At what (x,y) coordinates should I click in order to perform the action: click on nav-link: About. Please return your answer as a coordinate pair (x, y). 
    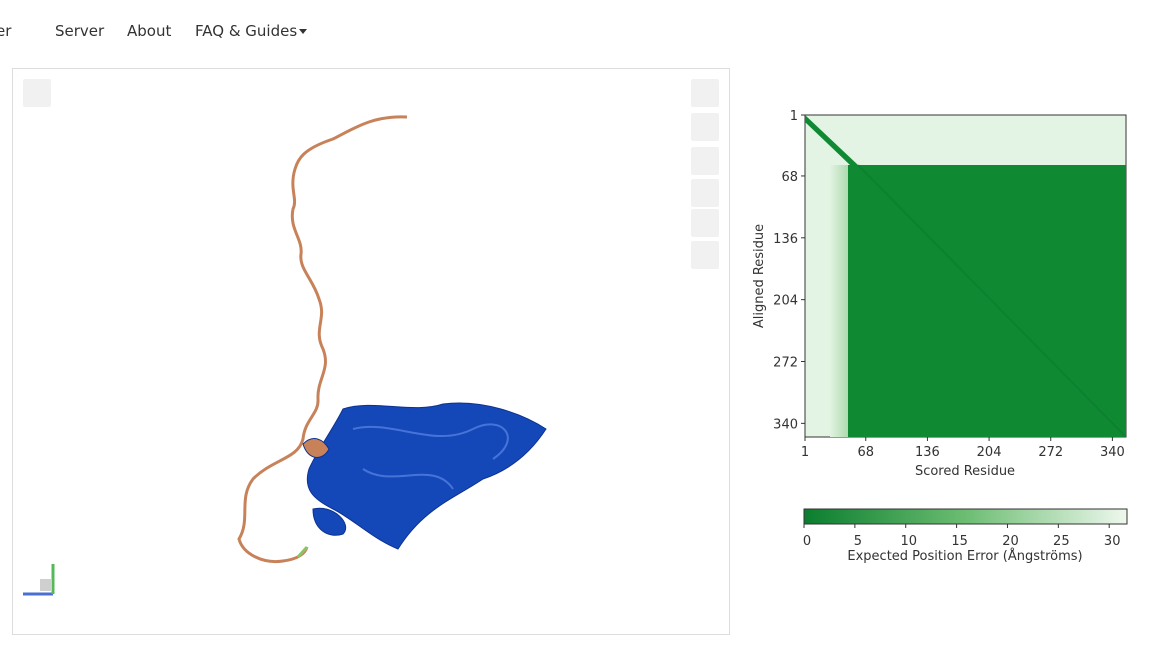
    Looking at the image, I should click on (149, 31).